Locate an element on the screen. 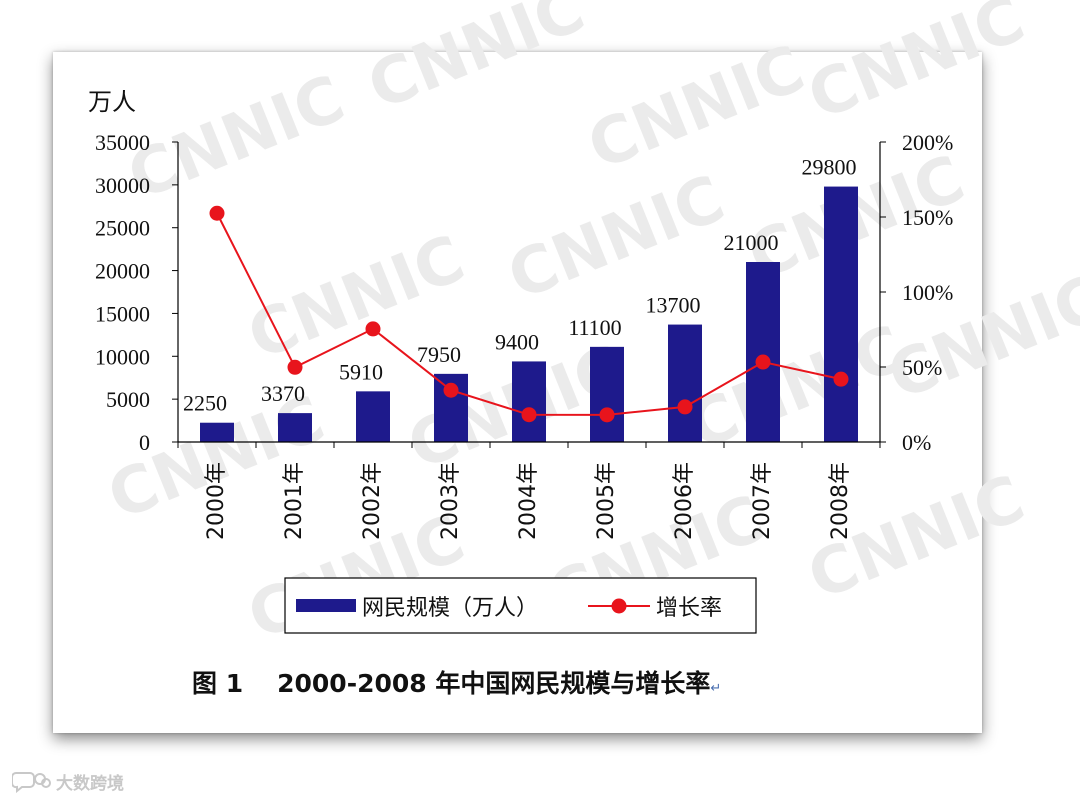 This screenshot has width=1080, height=801. left-axis-tick-label: 15000 is located at coordinates (122, 313).